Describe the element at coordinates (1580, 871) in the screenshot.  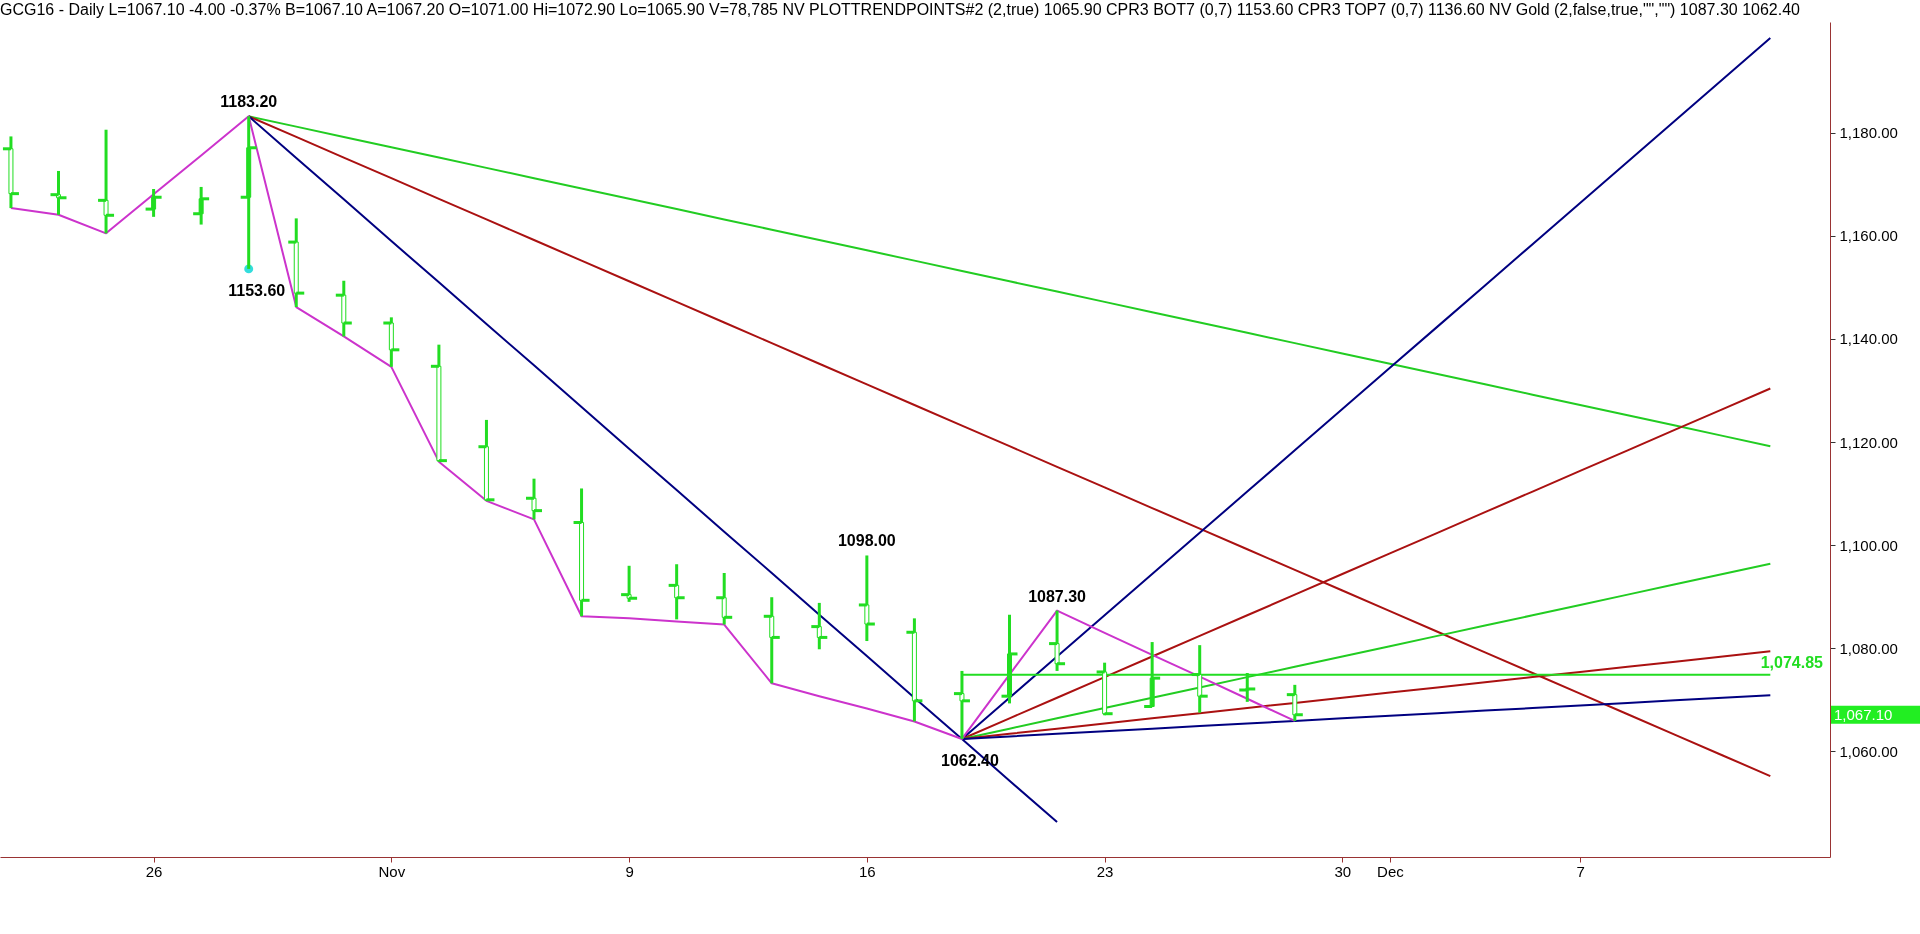
I see `x-tick-label: 7` at that location.